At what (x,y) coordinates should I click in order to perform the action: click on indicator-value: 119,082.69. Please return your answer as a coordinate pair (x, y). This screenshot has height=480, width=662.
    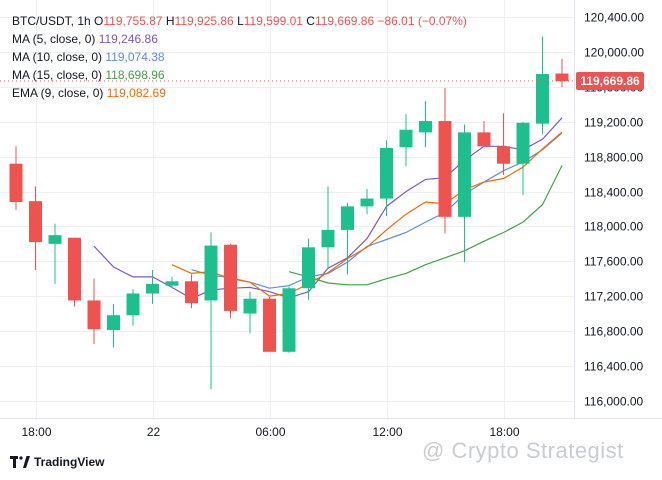
    Looking at the image, I should click on (136, 93).